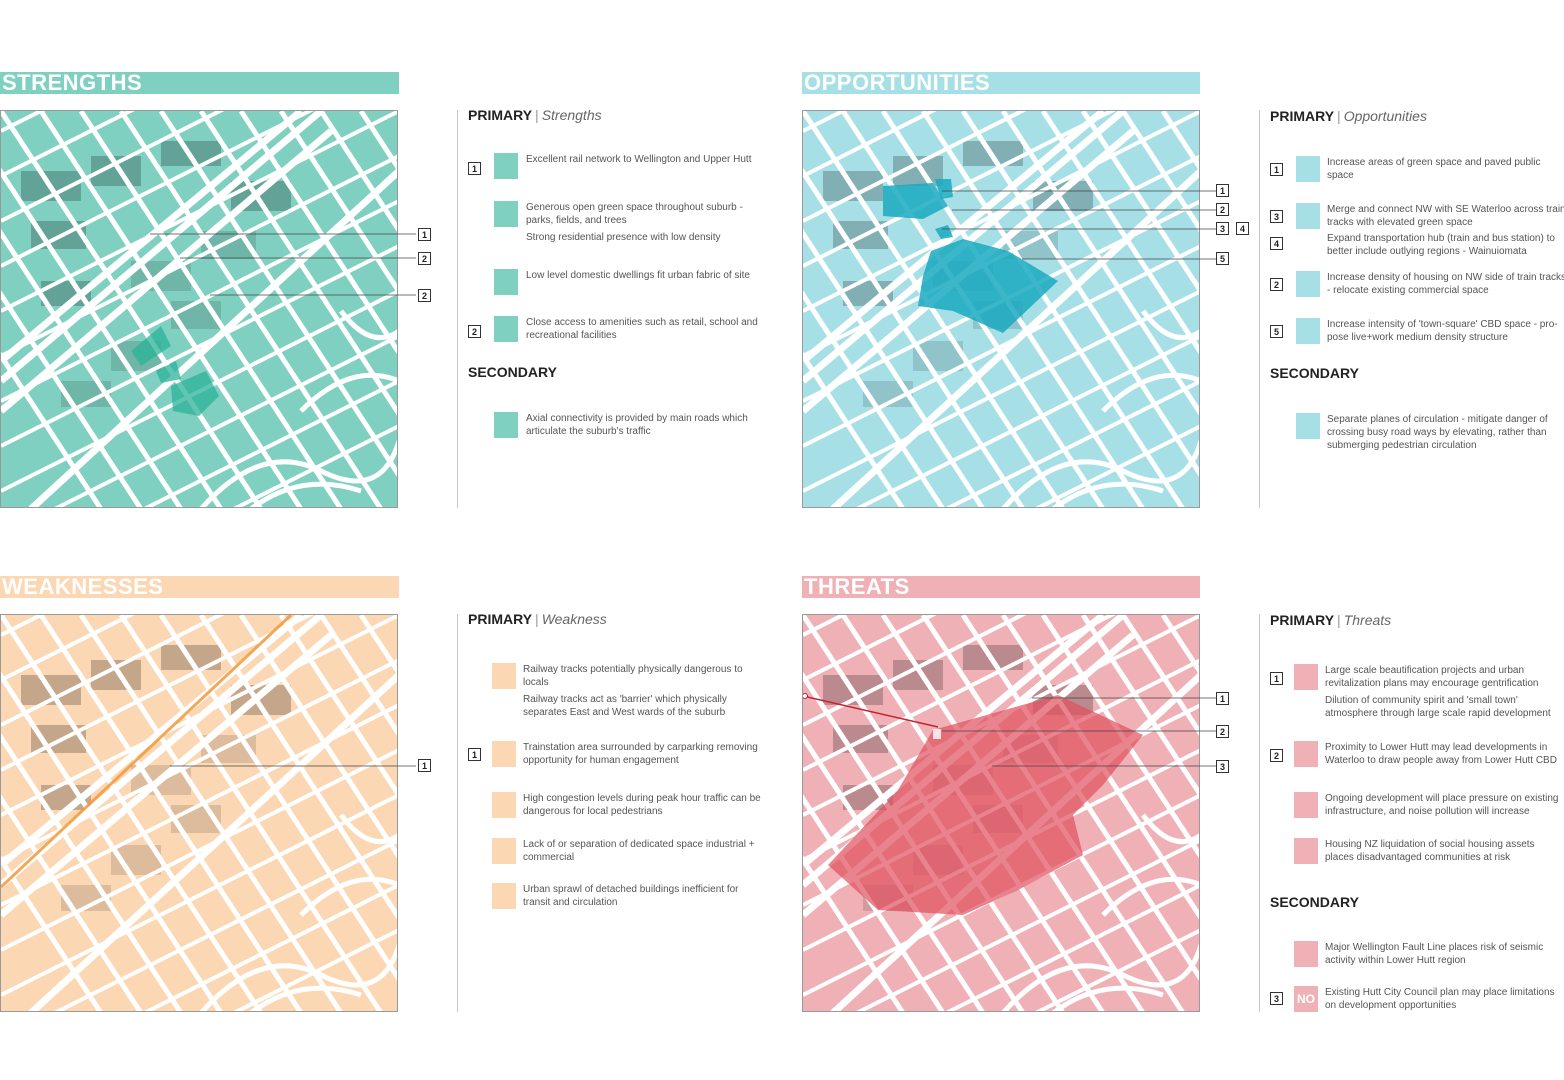  What do you see at coordinates (424, 258) in the screenshot?
I see `strengths-map-label-2: 2` at bounding box center [424, 258].